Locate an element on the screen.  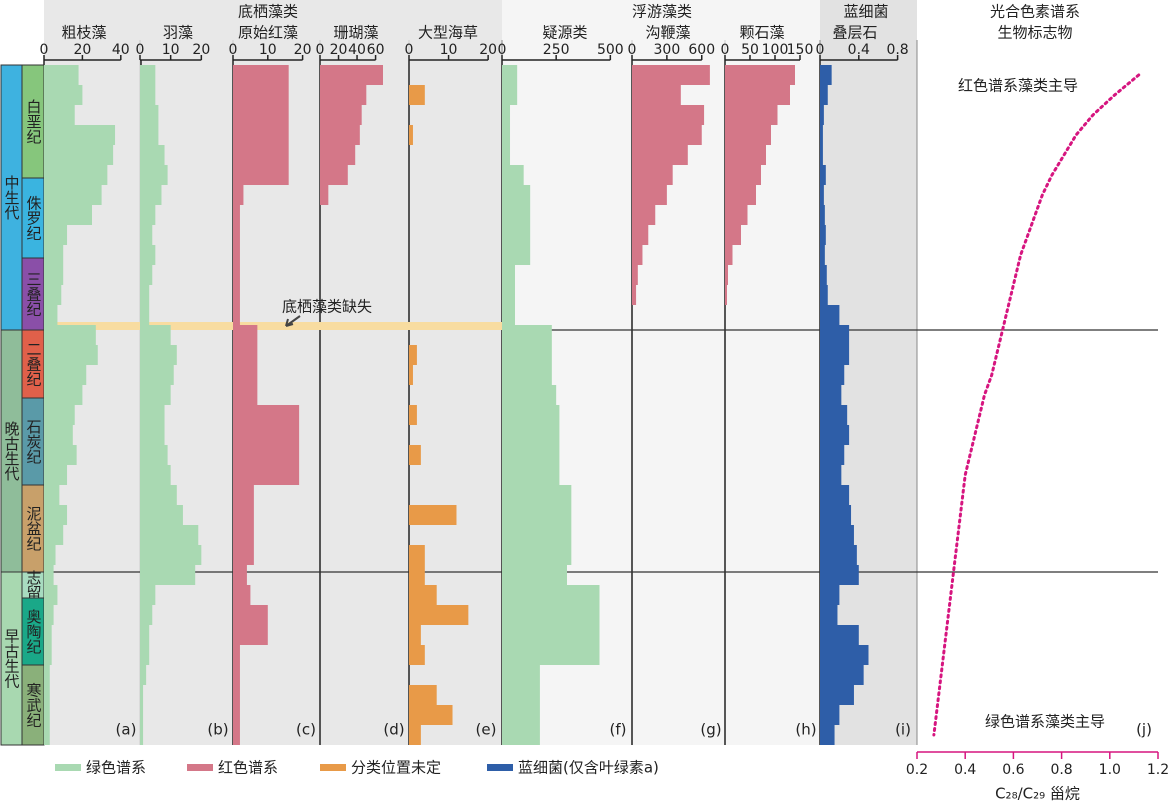
x-tick-label: 0.6 is located at coordinates (1013, 770).